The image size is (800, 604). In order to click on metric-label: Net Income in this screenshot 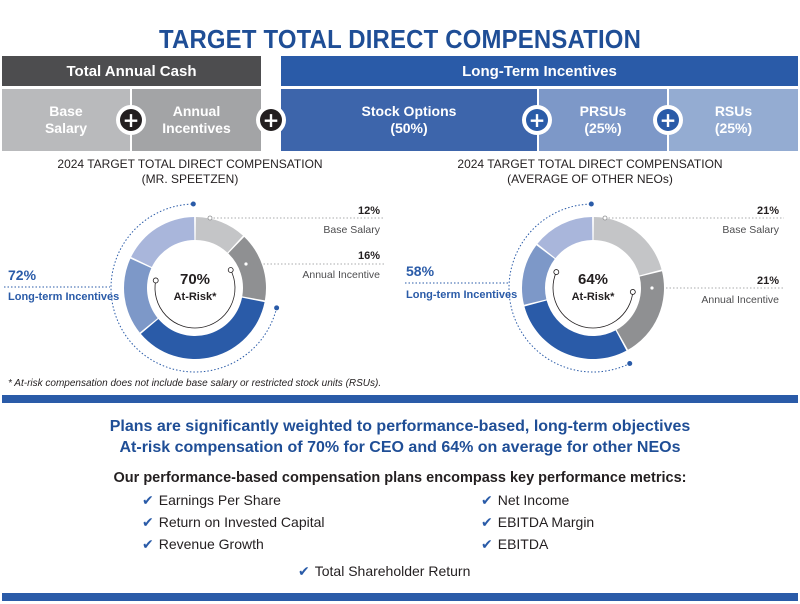, I will do `click(533, 500)`.